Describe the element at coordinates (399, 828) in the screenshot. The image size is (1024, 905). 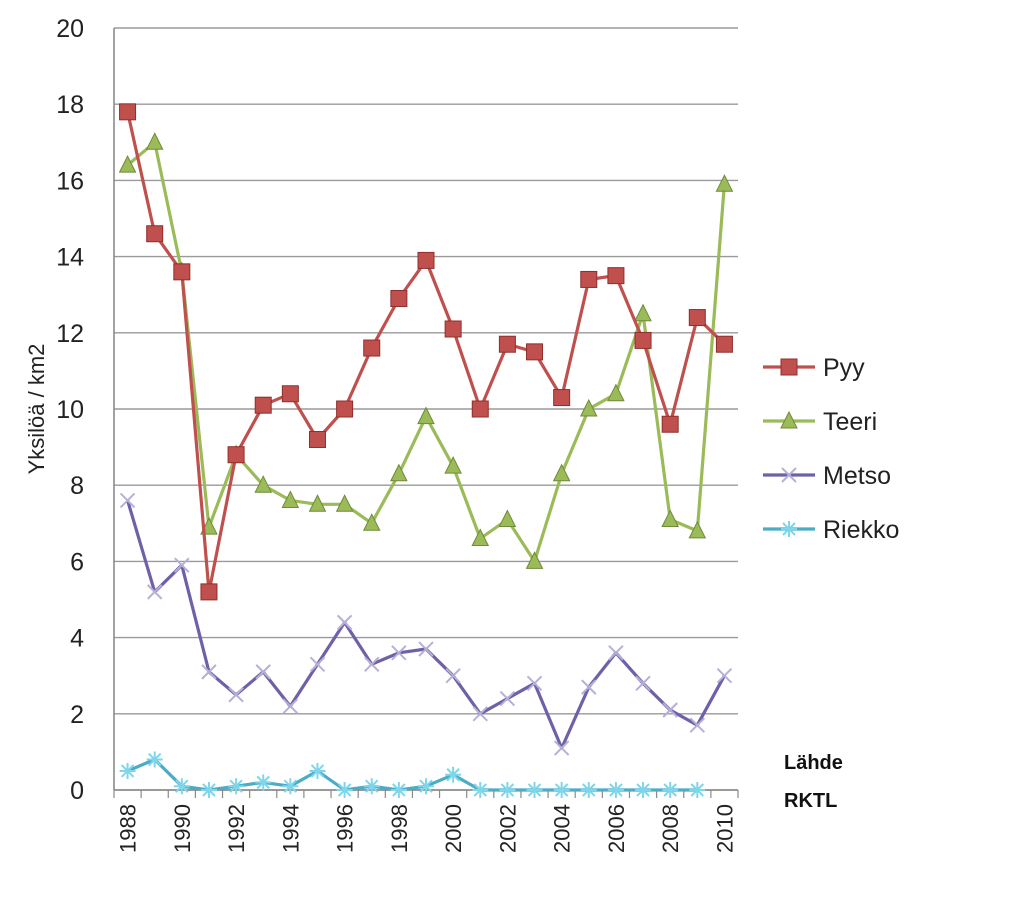
I see `x-tick-label: 1998` at that location.